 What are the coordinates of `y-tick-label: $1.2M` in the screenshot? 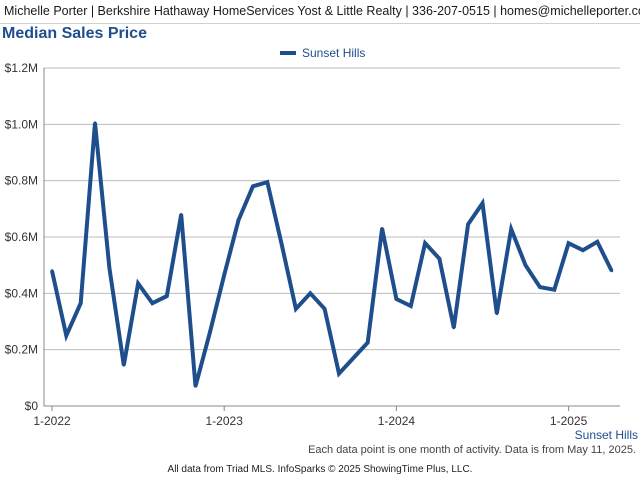 It's located at (21, 68).